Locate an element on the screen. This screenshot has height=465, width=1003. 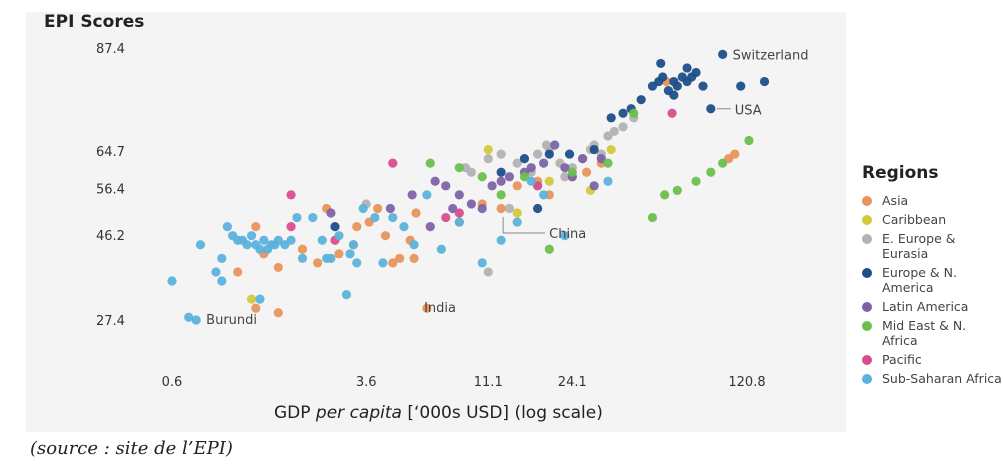
legend-label: Latin America is located at coordinates (925, 306).